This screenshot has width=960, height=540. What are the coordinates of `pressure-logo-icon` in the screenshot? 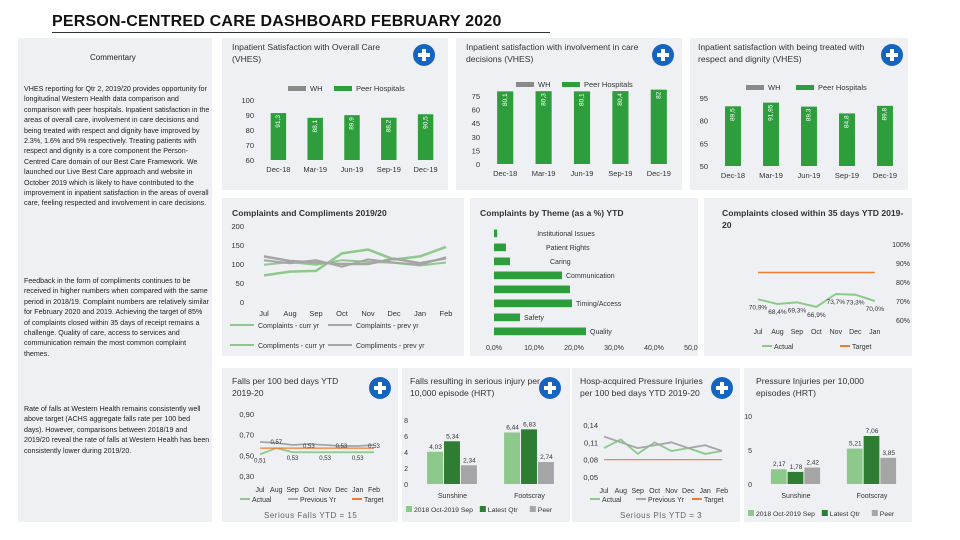 It's located at (722, 388).